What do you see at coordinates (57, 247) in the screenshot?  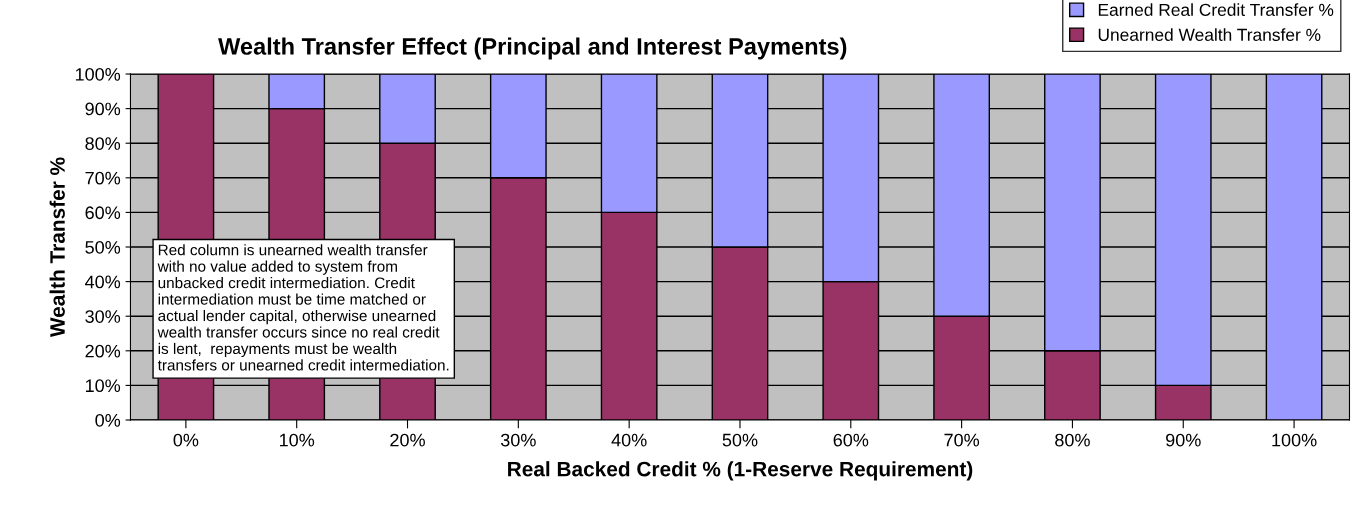 I see `y-axis-title: Wealth Transfer %` at bounding box center [57, 247].